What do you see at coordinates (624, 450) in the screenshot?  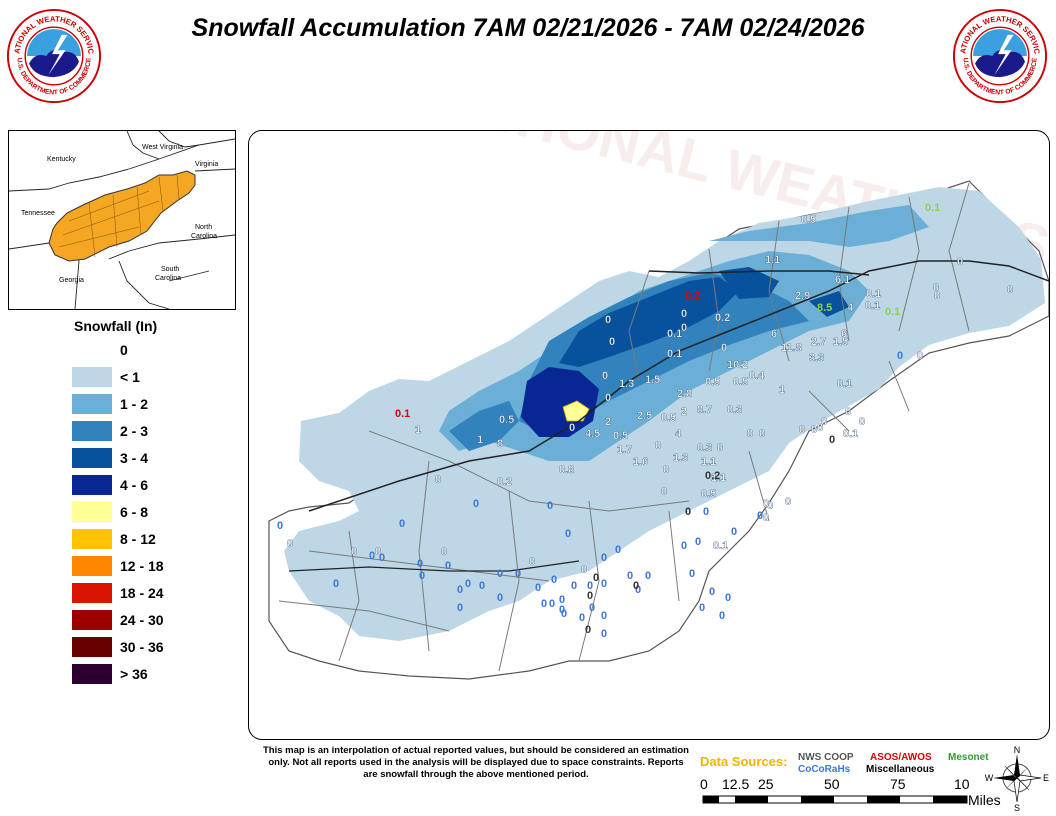 I see `snowfall-report-value: 1.7` at bounding box center [624, 450].